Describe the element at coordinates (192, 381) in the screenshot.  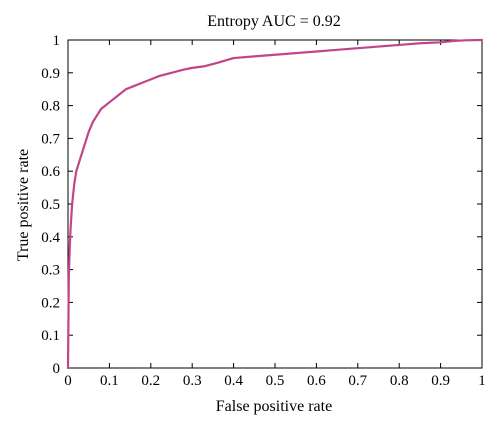
I see `x-tick-label: 0.3` at that location.